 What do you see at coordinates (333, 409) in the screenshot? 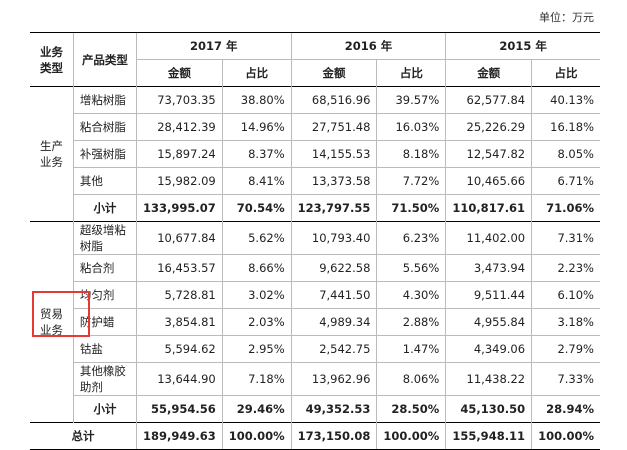
I see `subtotal-amount: 49,352.53` at bounding box center [333, 409].